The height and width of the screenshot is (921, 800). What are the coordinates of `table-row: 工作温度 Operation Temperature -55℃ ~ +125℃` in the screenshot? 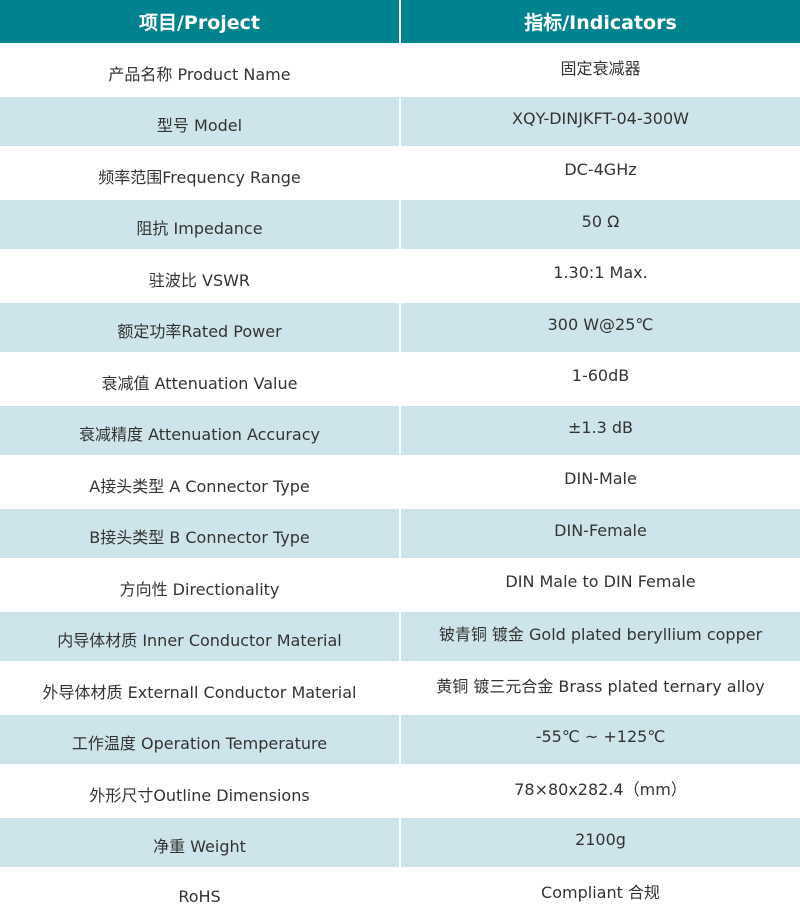 It's located at (400, 739).